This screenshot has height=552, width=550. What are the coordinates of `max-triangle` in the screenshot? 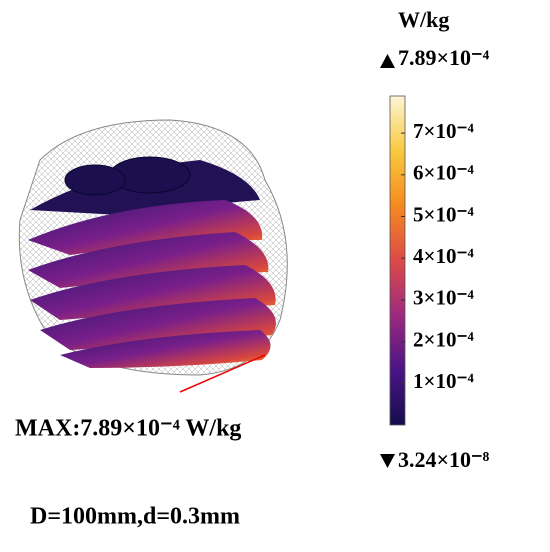 It's located at (387, 61).